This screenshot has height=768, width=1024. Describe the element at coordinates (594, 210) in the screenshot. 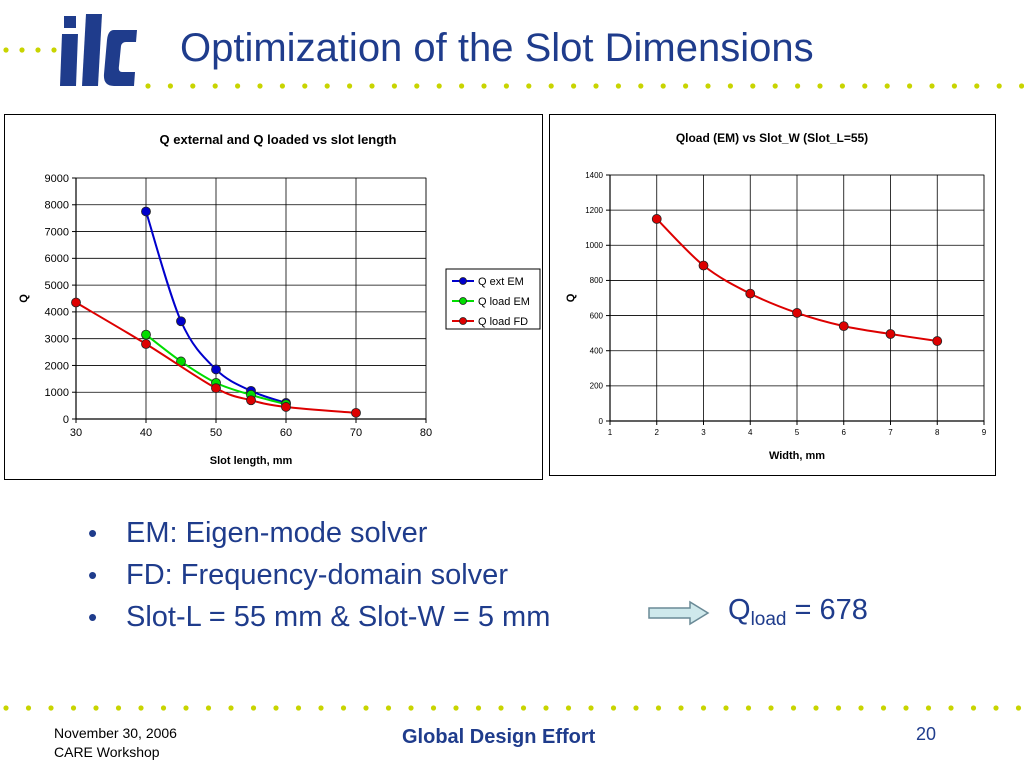

I see `y-tick-label: 1200` at that location.